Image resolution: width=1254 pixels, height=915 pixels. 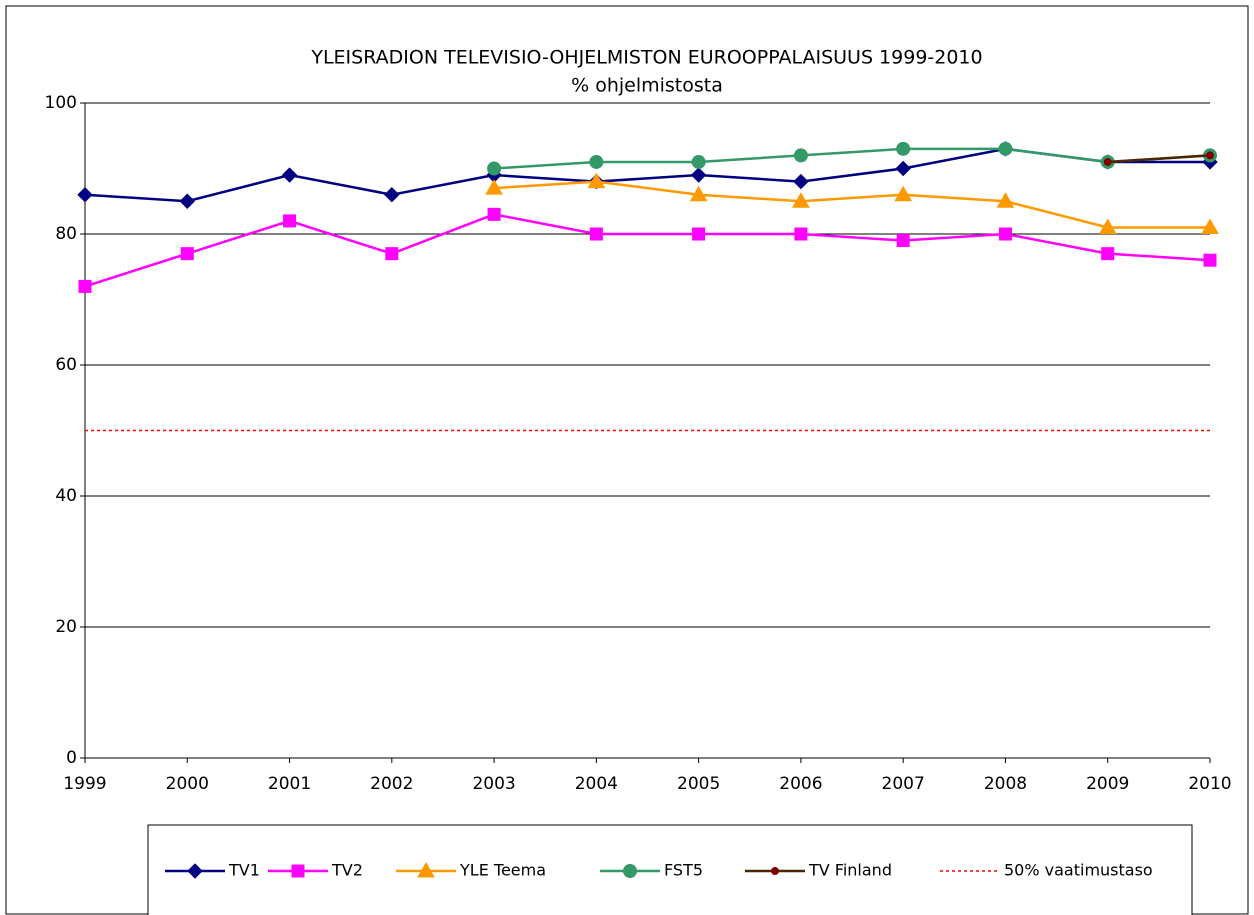 What do you see at coordinates (1209, 784) in the screenshot?
I see `x-tick-label: 2010` at bounding box center [1209, 784].